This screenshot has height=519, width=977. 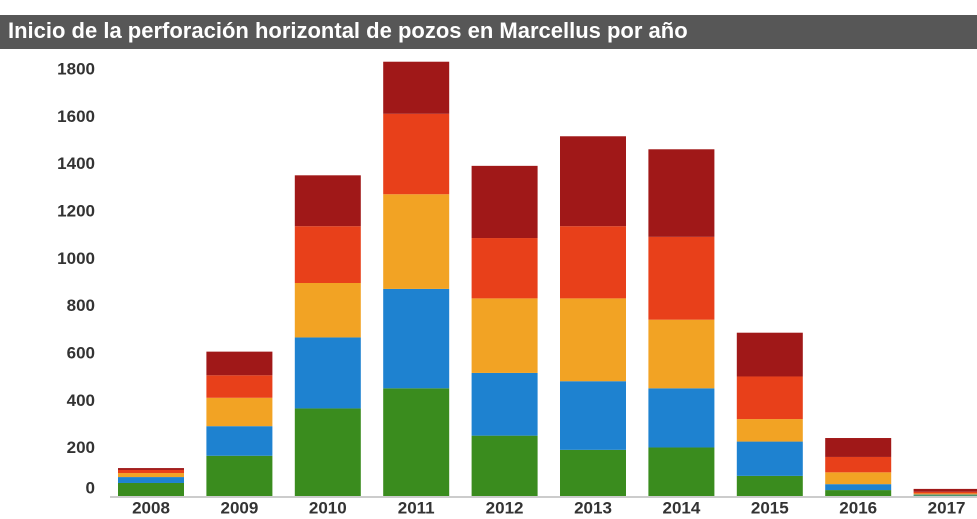 What do you see at coordinates (81, 447) in the screenshot?
I see `y-tick-label: 200` at bounding box center [81, 447].